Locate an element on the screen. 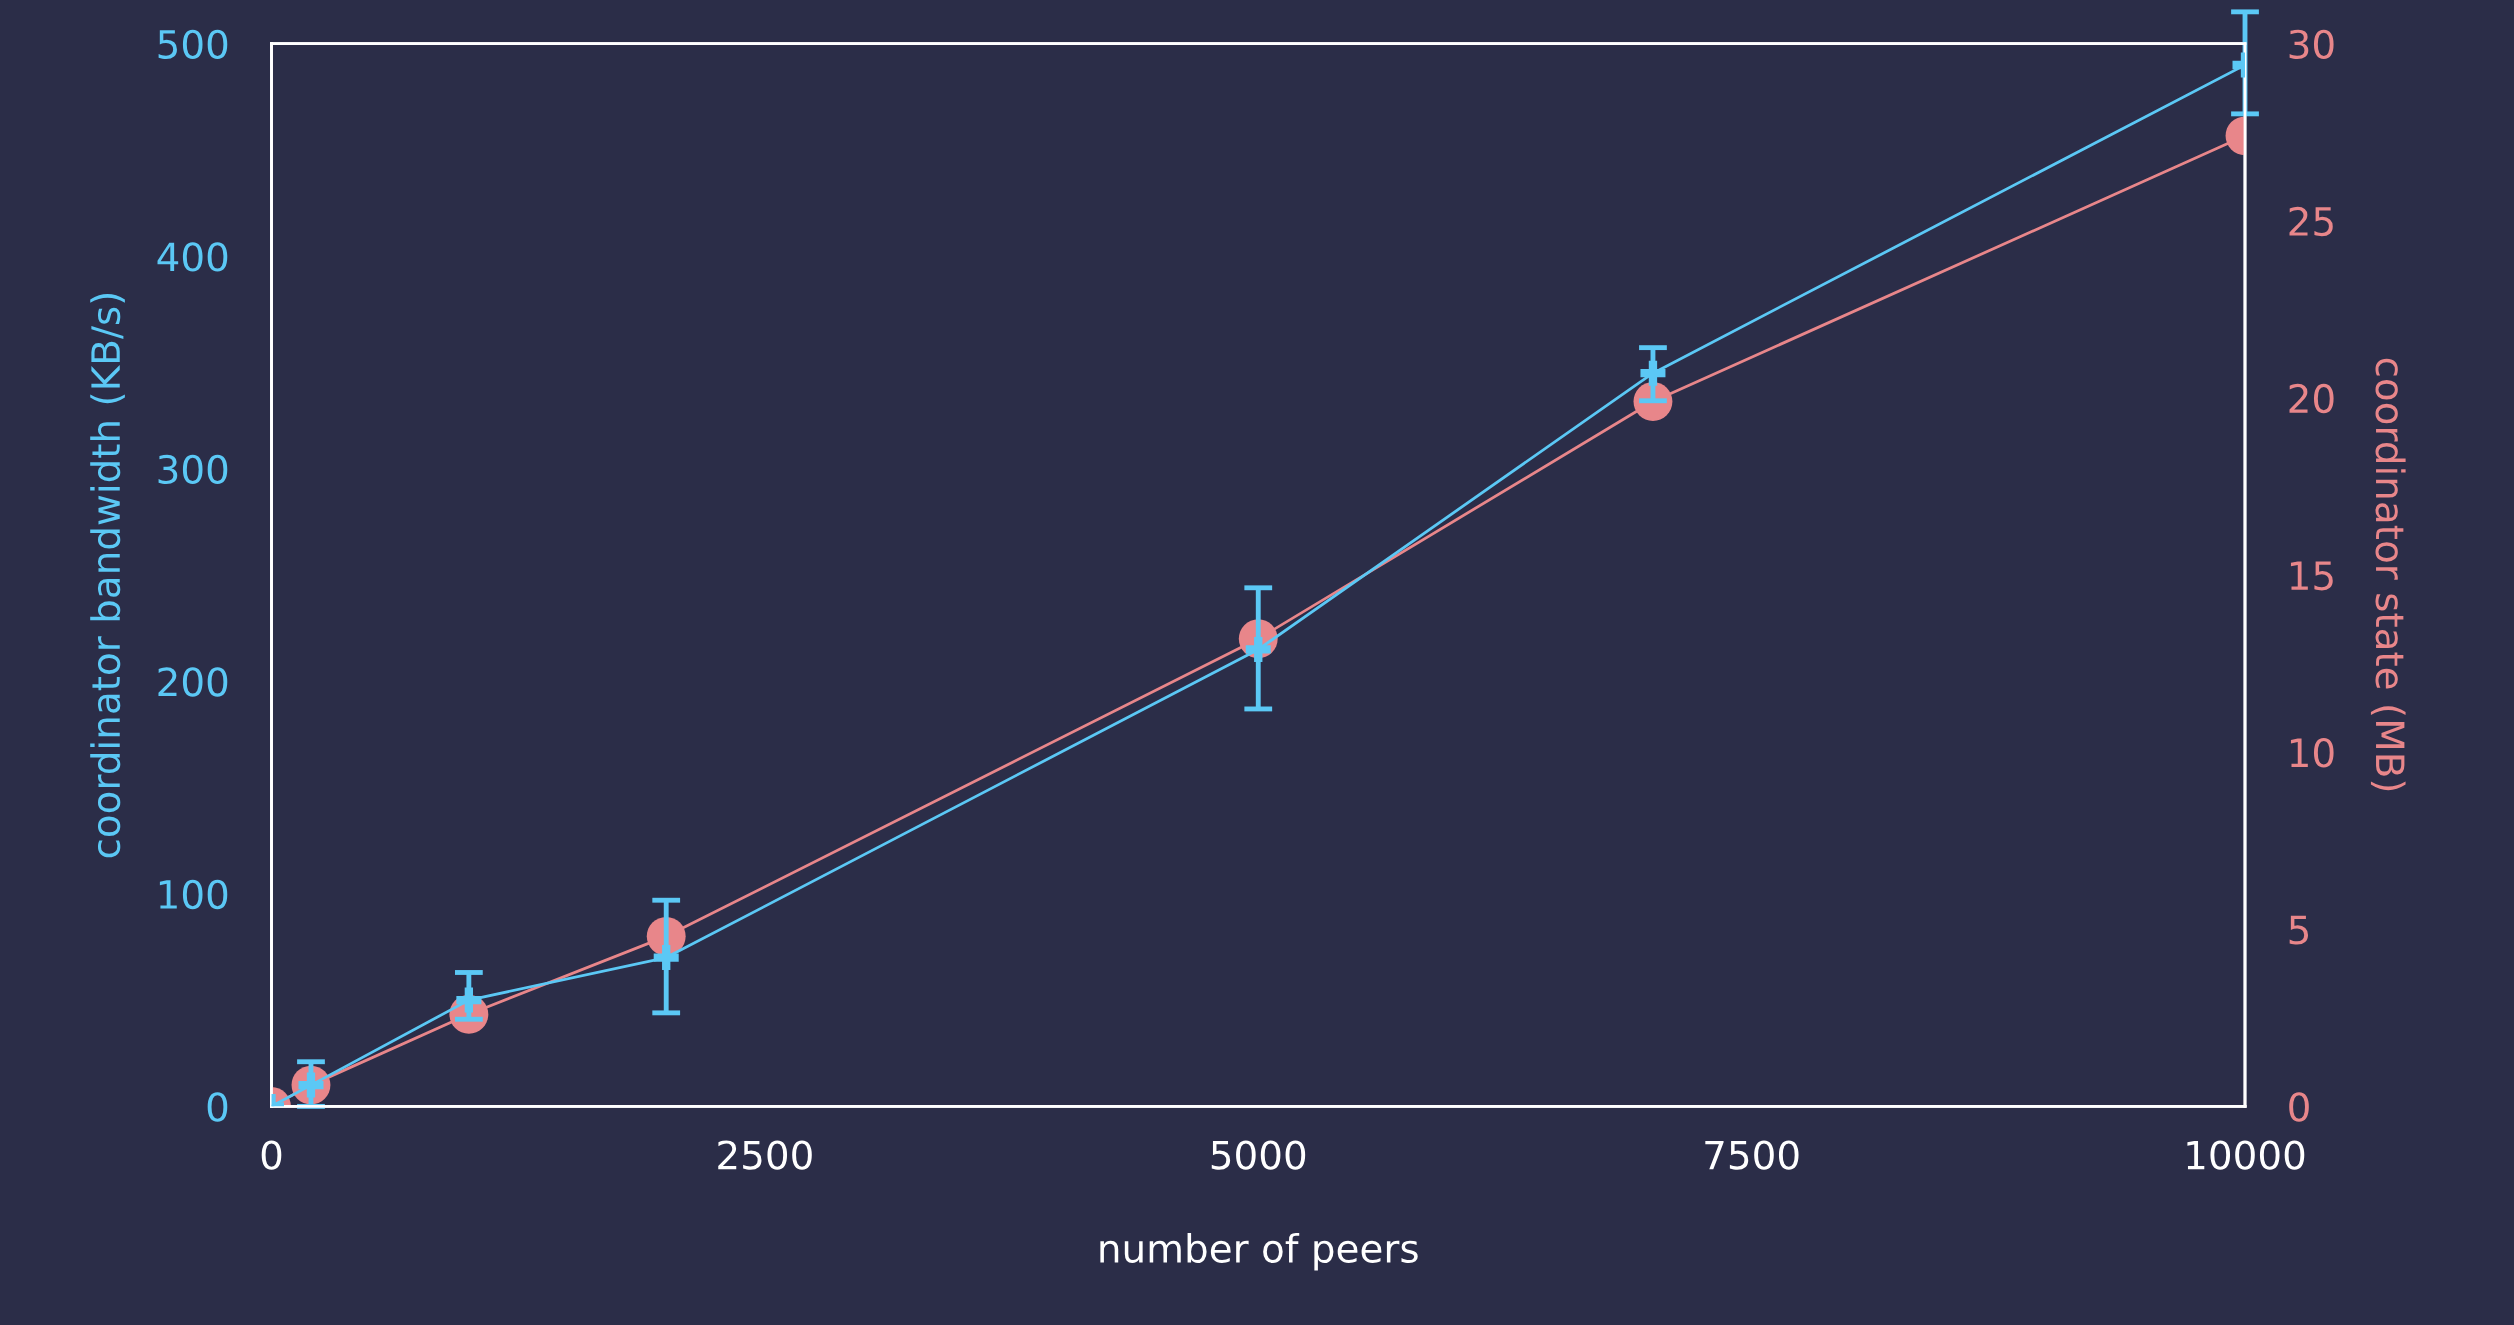 The image size is (2514, 1325). x-tick-label: 5000 is located at coordinates (1258, 1155).